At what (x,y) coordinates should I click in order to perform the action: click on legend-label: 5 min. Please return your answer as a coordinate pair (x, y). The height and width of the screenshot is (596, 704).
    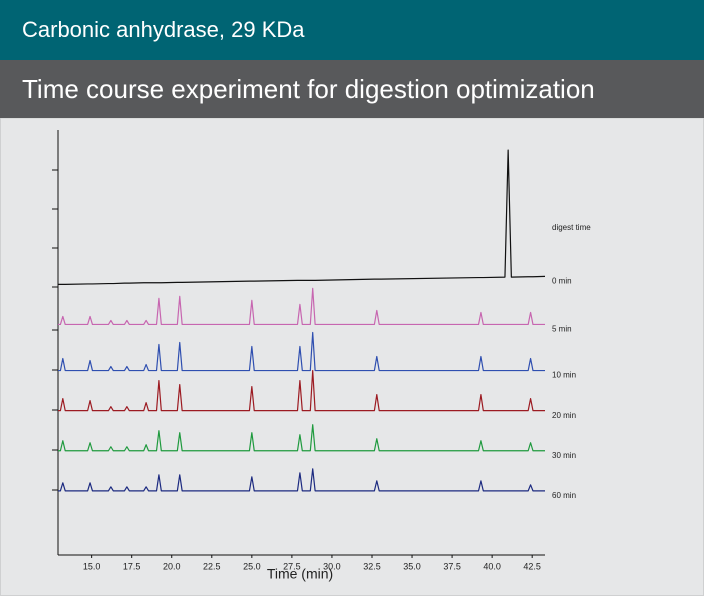
    Looking at the image, I should click on (562, 329).